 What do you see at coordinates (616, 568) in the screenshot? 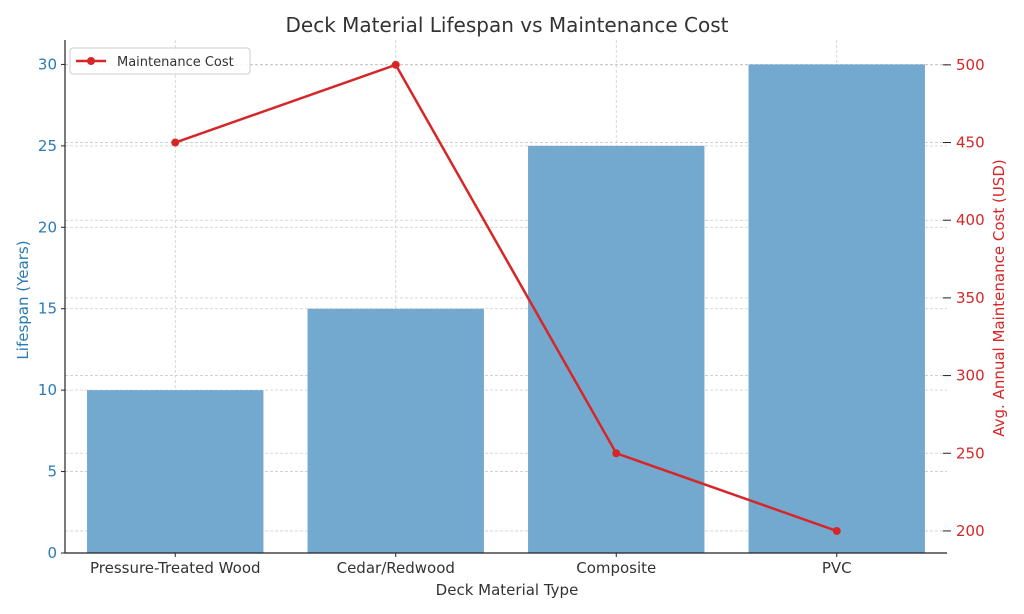
I see `x-tick-label: Composite` at bounding box center [616, 568].